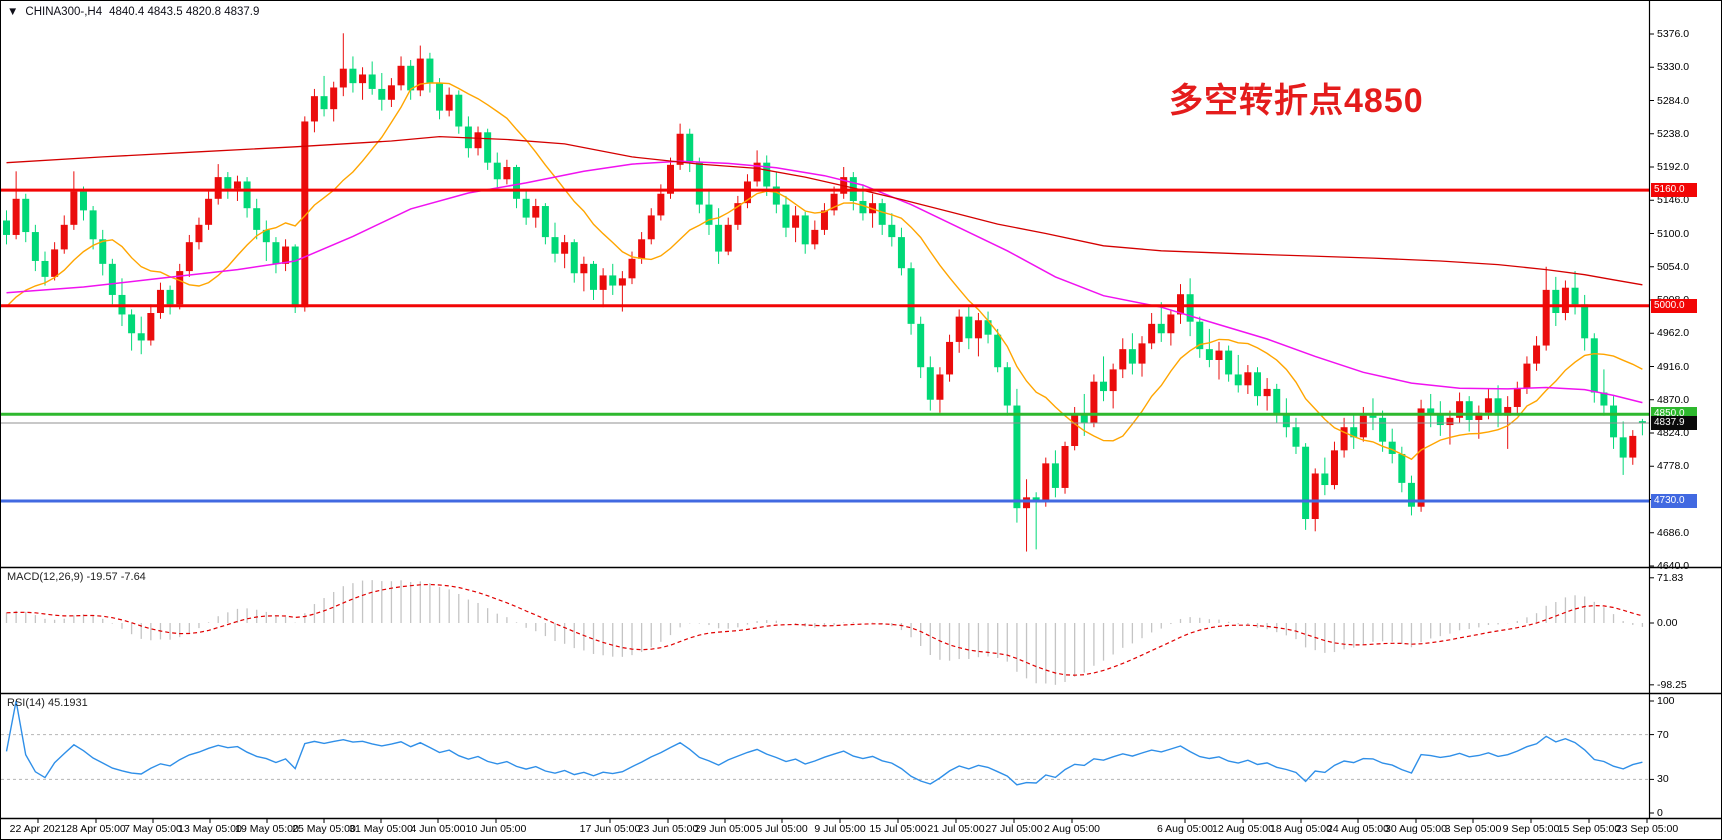 This screenshot has width=1722, height=840. Describe the element at coordinates (1673, 67) in the screenshot. I see `price-tick-label: 5330.0` at that location.